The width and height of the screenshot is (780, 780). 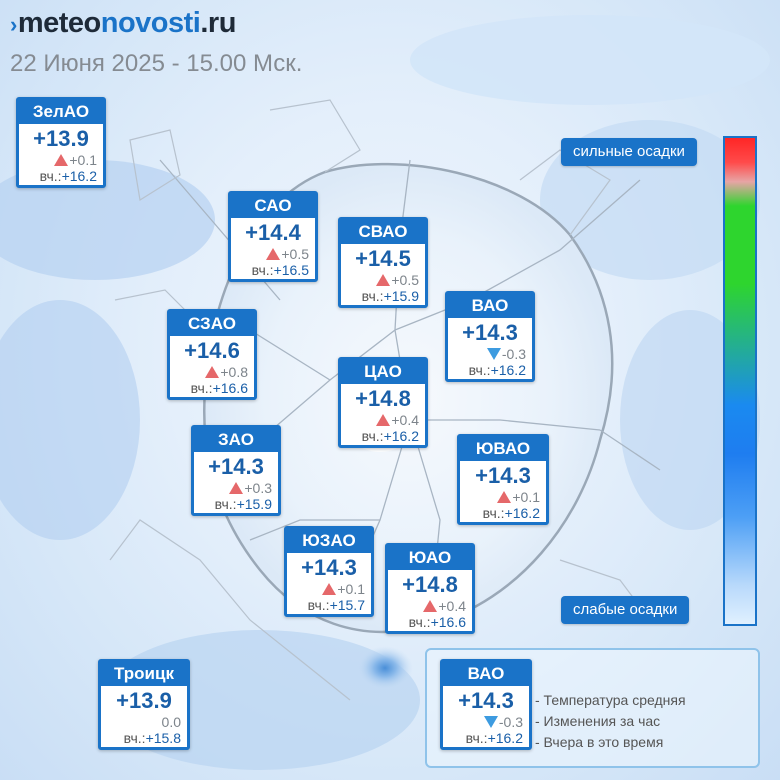 I want to click on district-name: СВАО, so click(x=383, y=232).